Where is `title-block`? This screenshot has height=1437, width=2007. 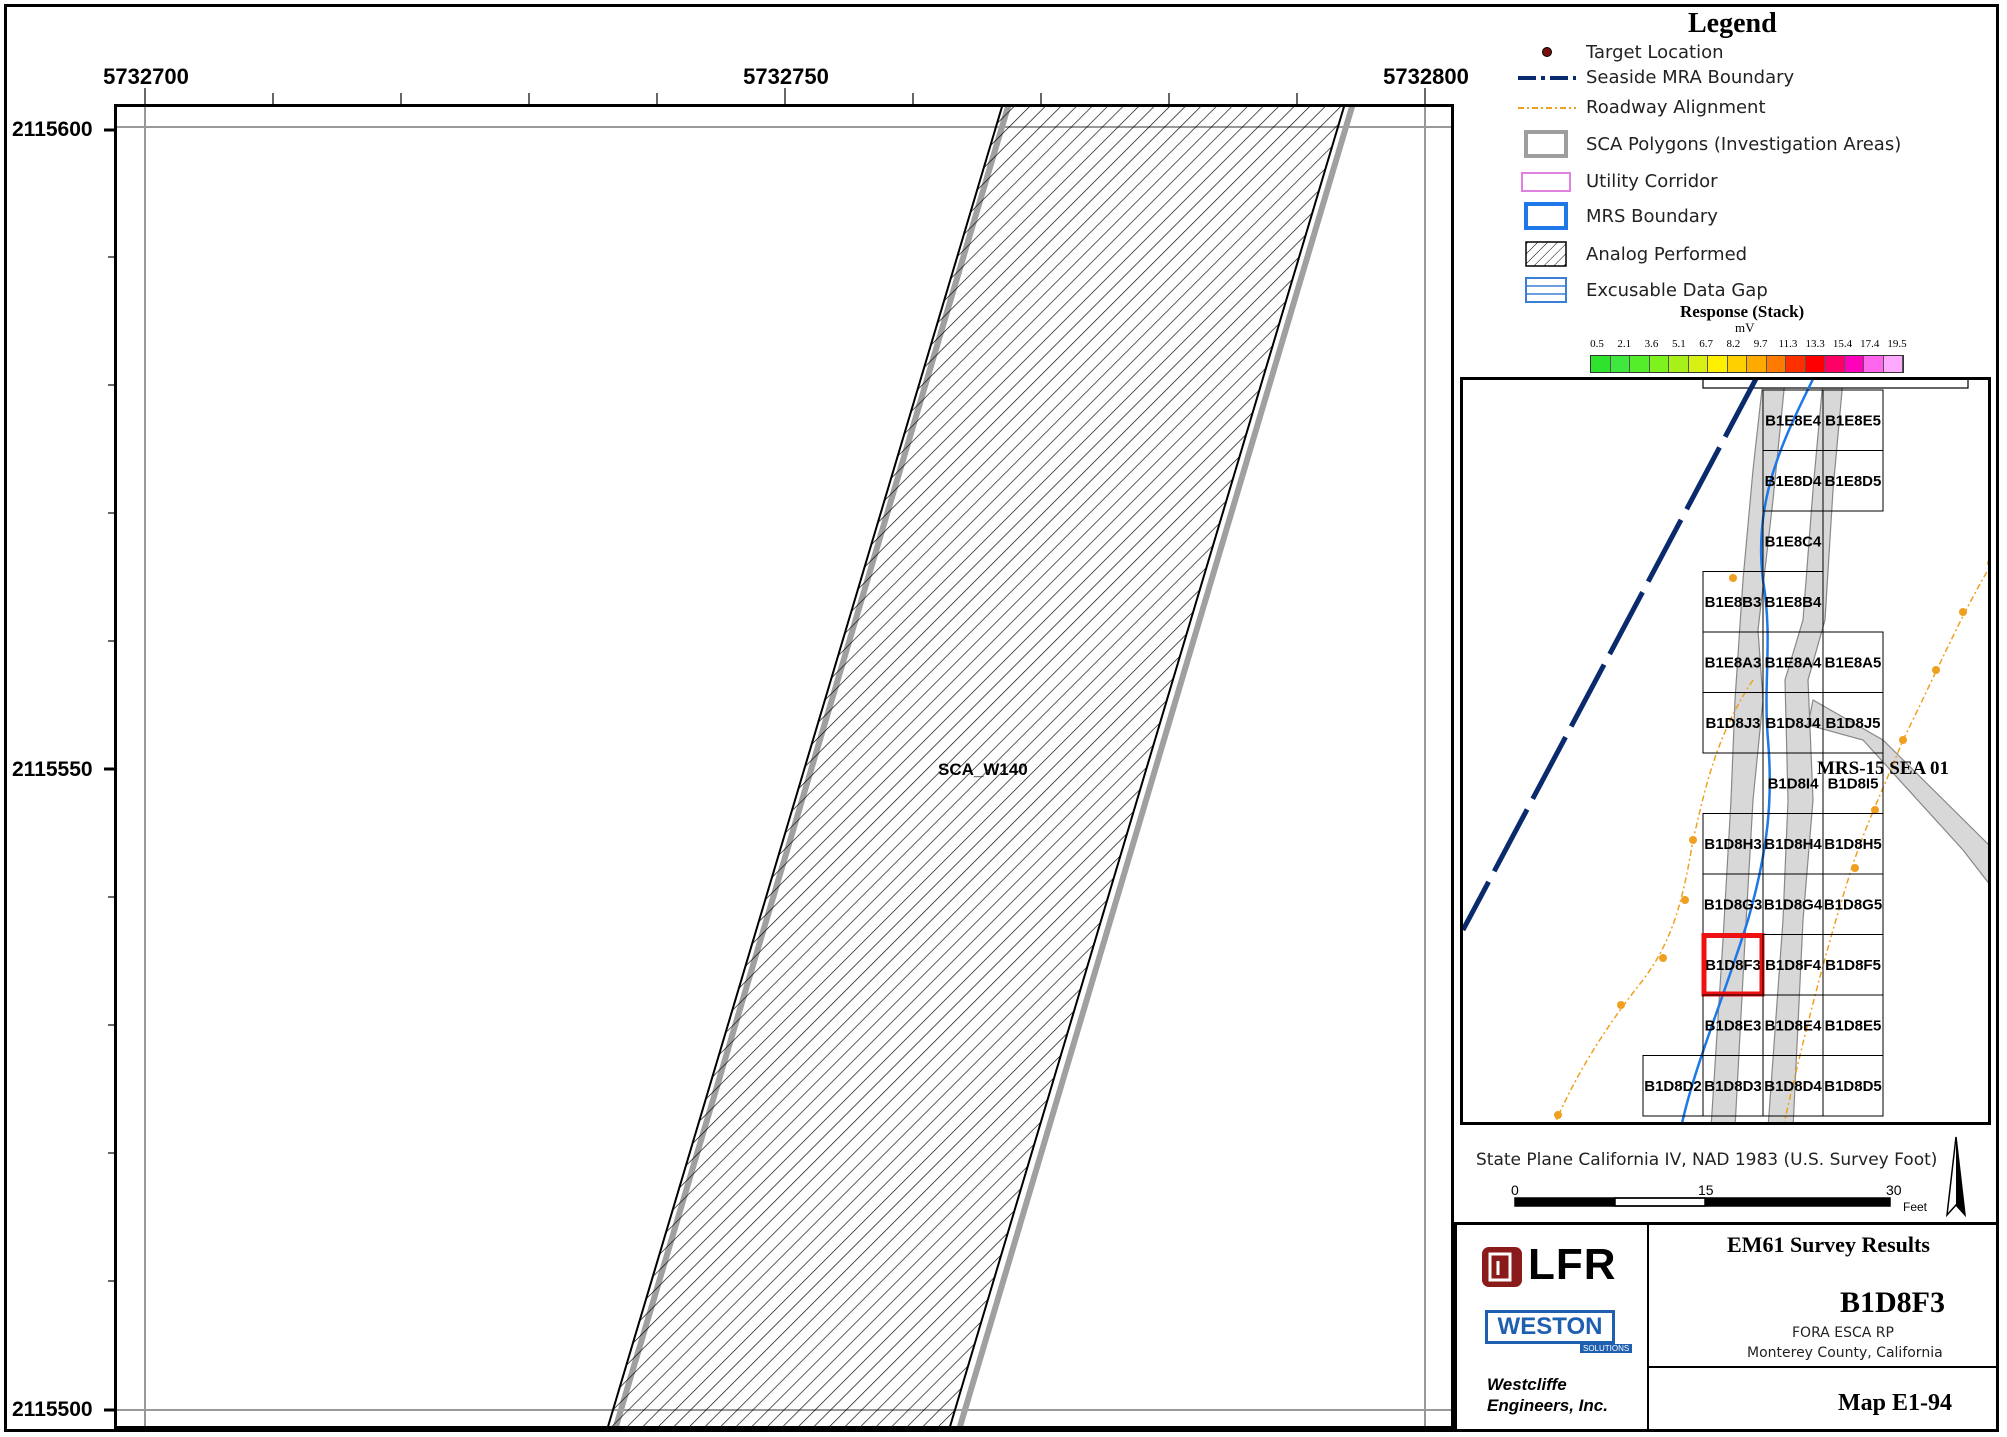 title-block is located at coordinates (1726, 1327).